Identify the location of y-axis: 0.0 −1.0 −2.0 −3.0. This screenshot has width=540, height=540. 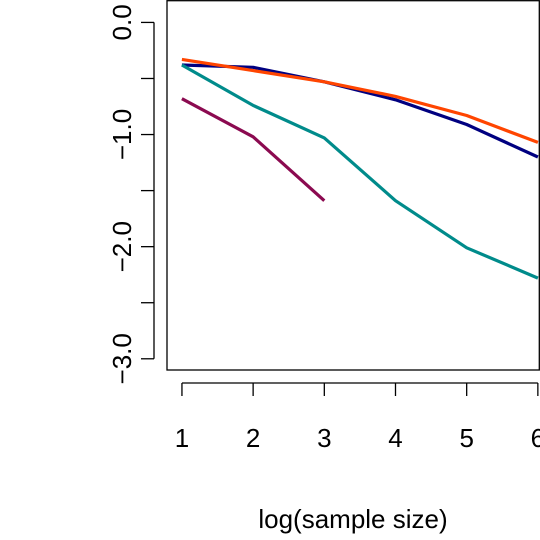
(131, 194).